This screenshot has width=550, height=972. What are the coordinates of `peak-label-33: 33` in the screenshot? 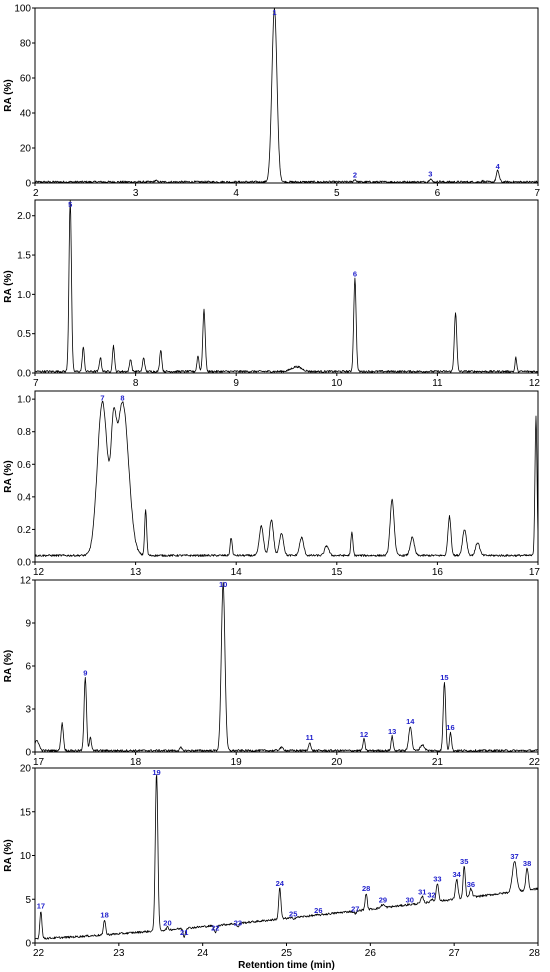 It's located at (437, 879).